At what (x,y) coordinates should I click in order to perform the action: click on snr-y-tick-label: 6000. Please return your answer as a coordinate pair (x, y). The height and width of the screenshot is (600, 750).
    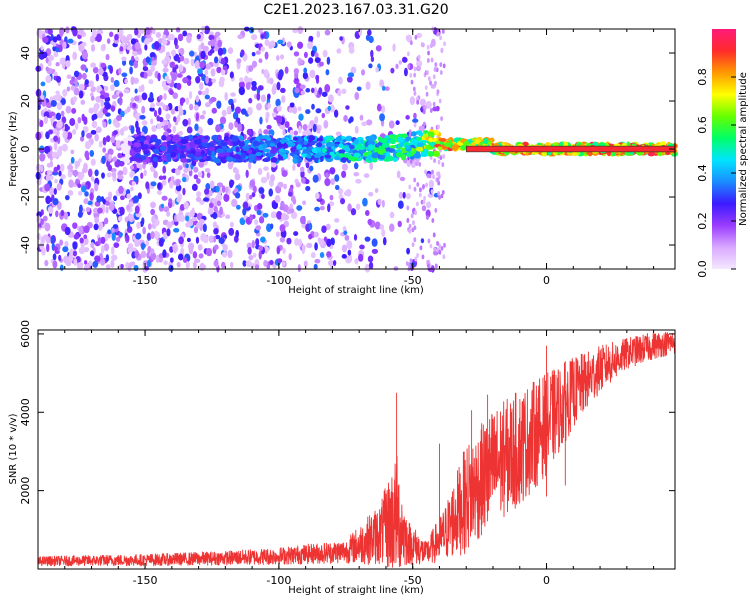
    Looking at the image, I should click on (25, 334).